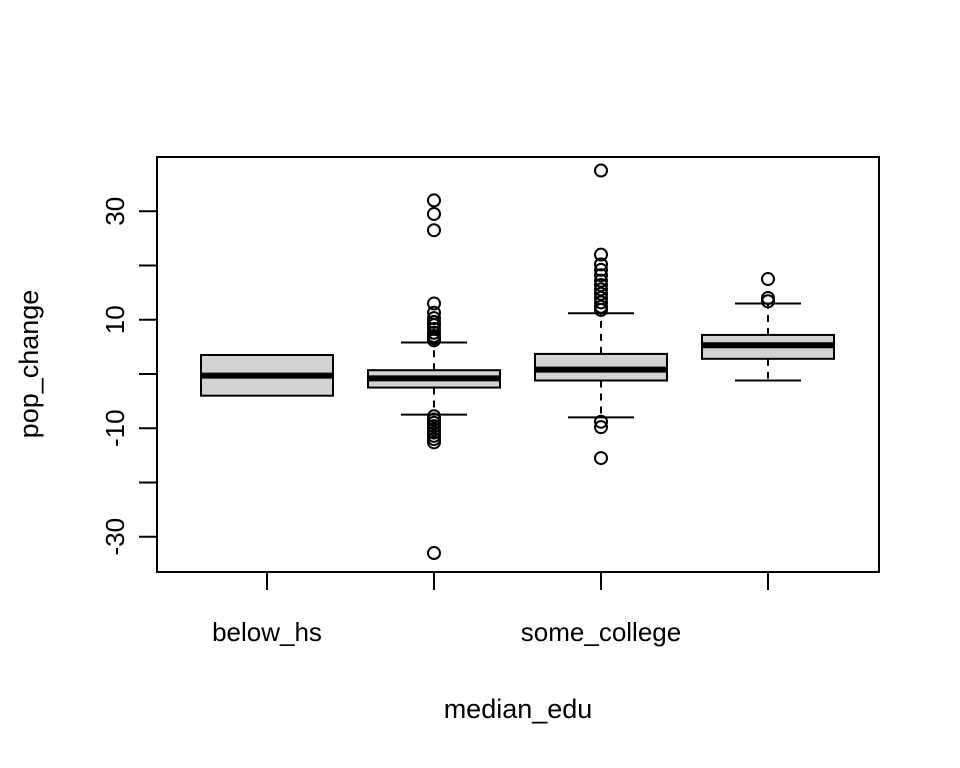  Describe the element at coordinates (29, 364) in the screenshot. I see `y-axis-title: pop_change` at that location.